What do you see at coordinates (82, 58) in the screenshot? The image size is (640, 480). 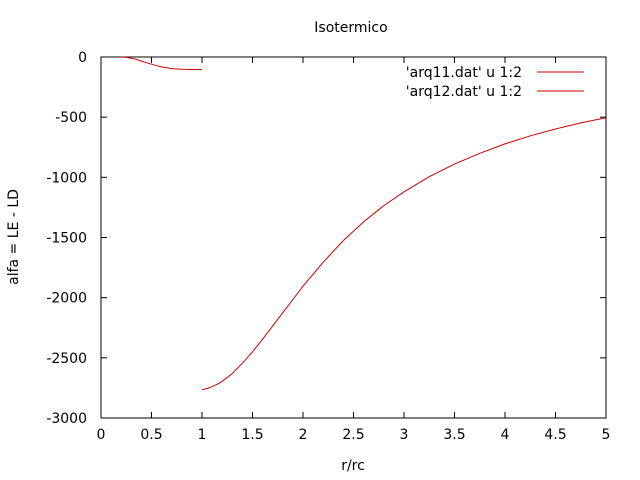 I see `y-tick-label: 0` at bounding box center [82, 58].